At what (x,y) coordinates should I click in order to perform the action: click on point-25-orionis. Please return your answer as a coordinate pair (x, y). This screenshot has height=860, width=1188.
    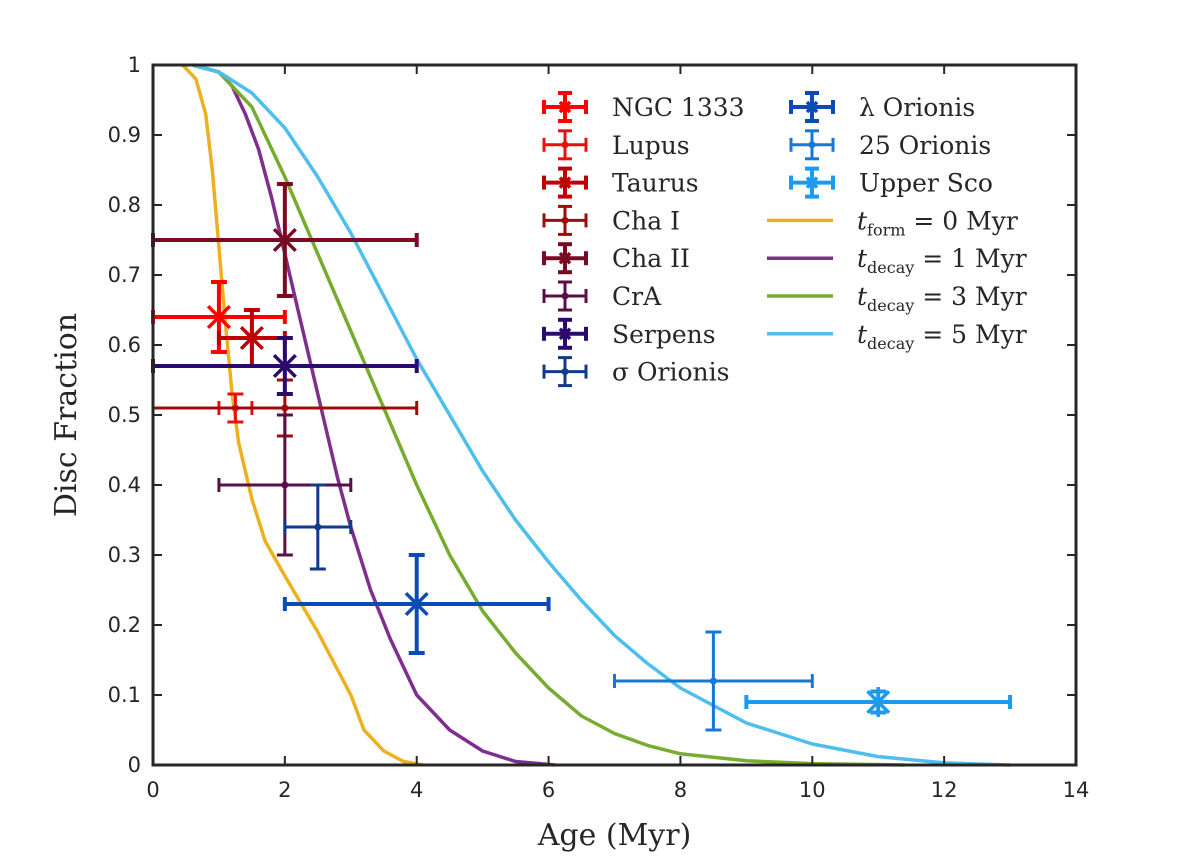
    Looking at the image, I should click on (713, 681).